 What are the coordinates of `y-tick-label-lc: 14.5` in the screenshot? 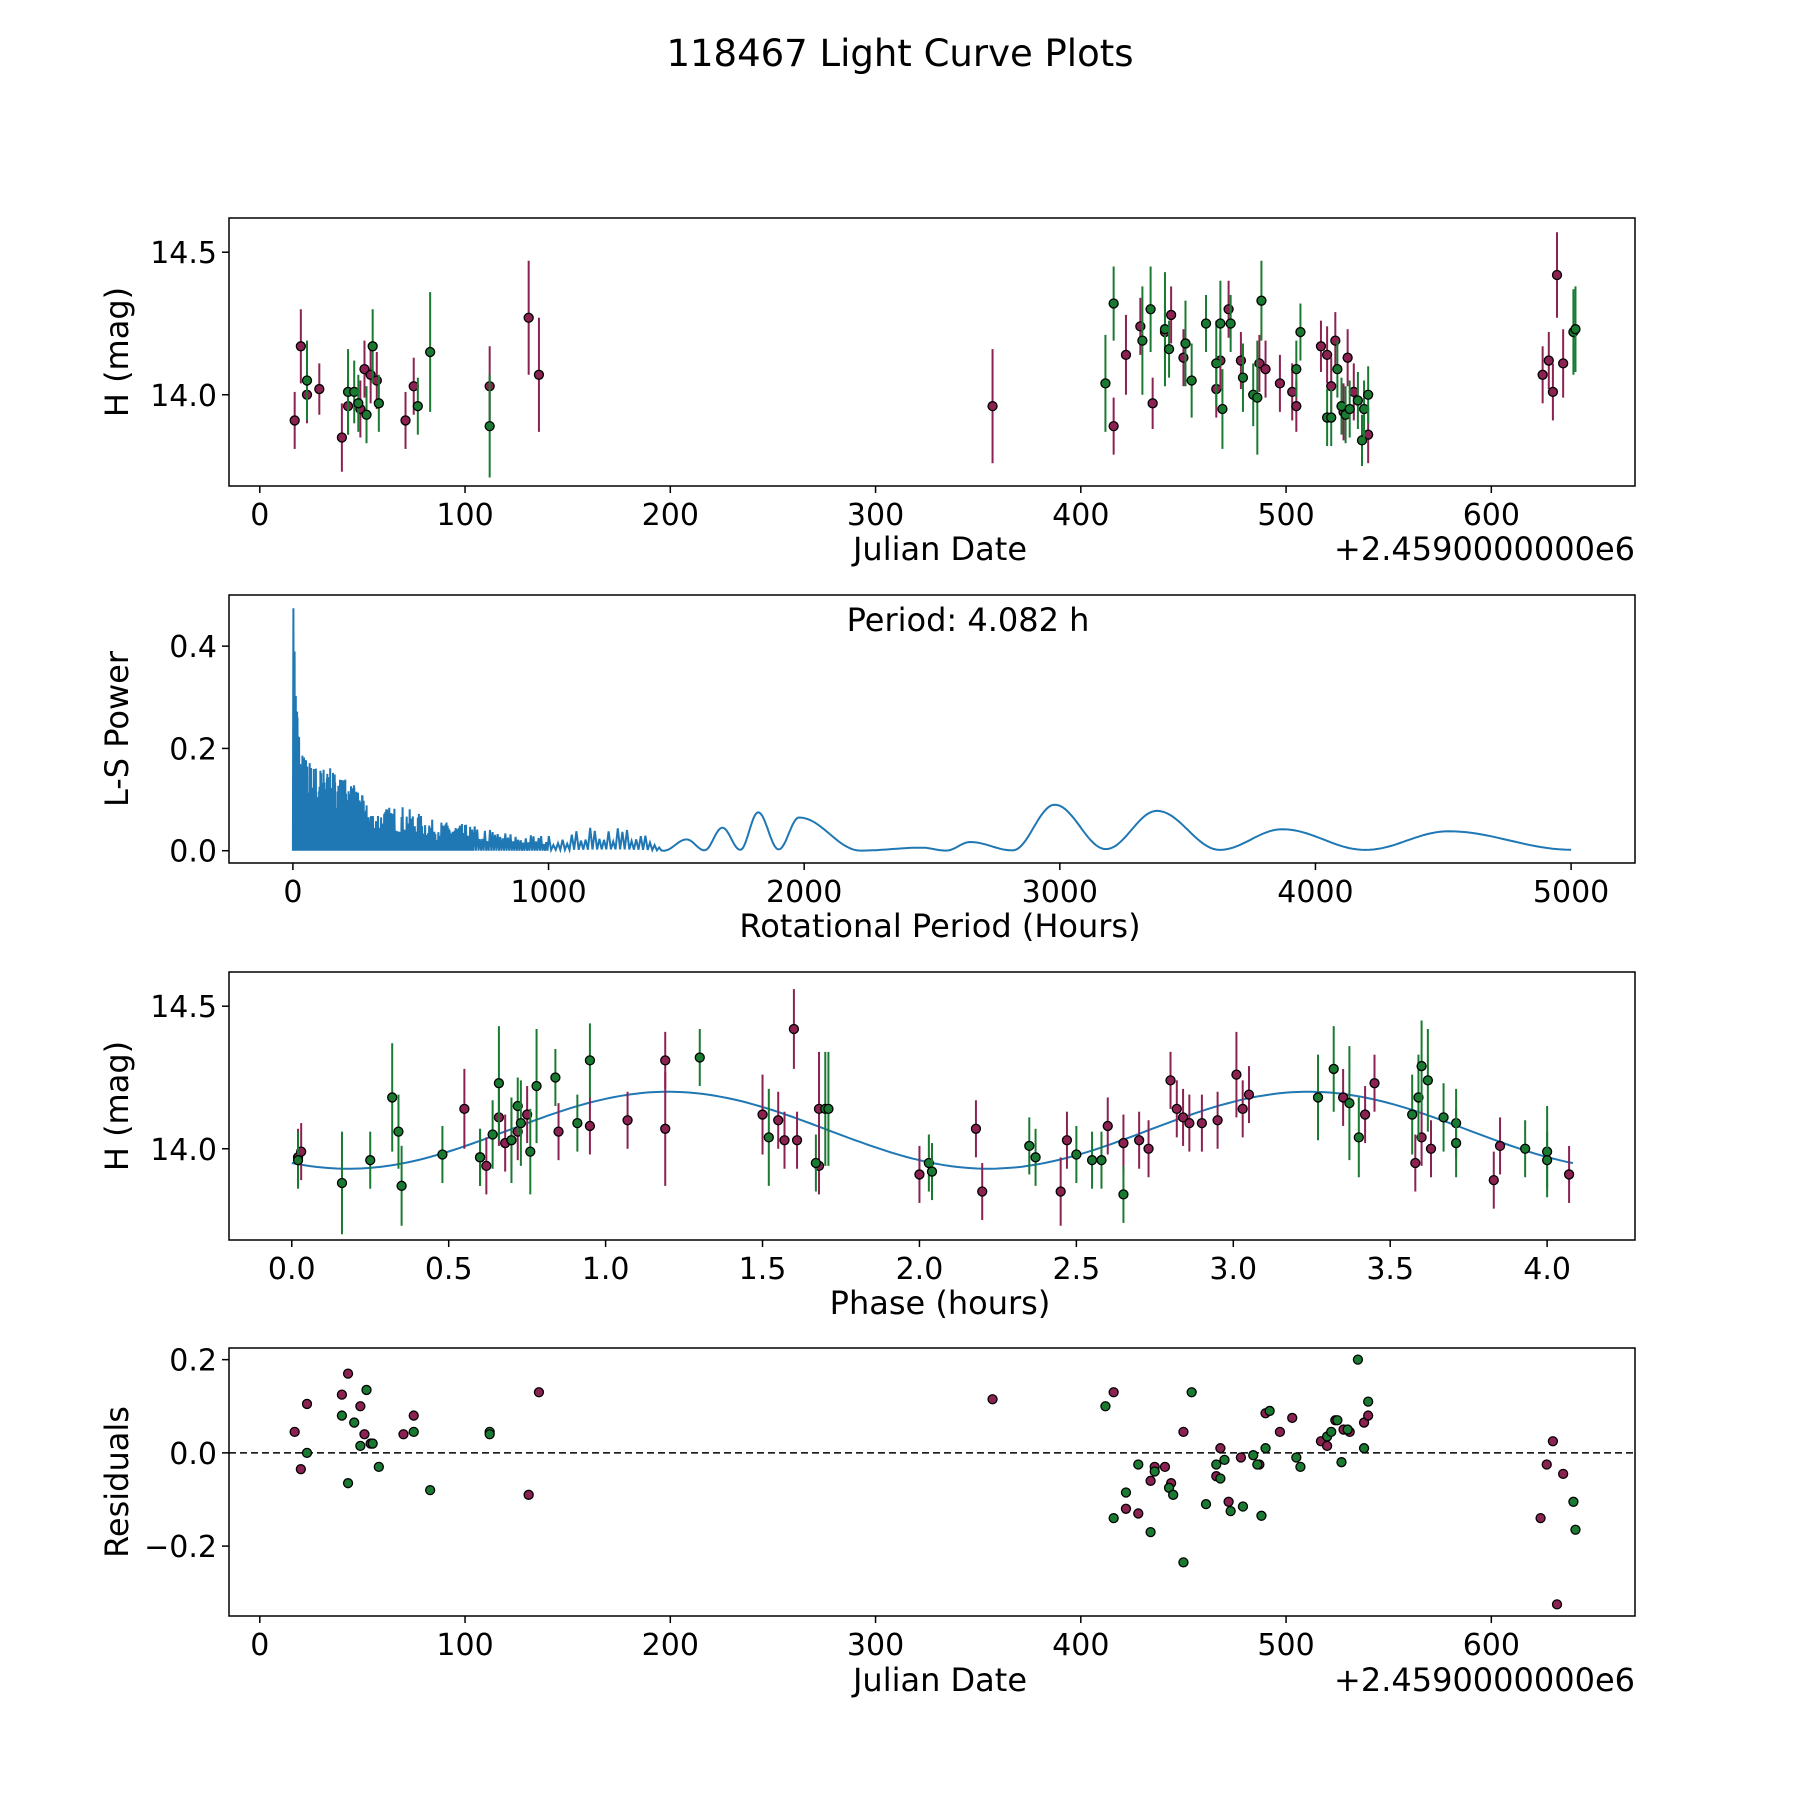 It's located at (183, 253).